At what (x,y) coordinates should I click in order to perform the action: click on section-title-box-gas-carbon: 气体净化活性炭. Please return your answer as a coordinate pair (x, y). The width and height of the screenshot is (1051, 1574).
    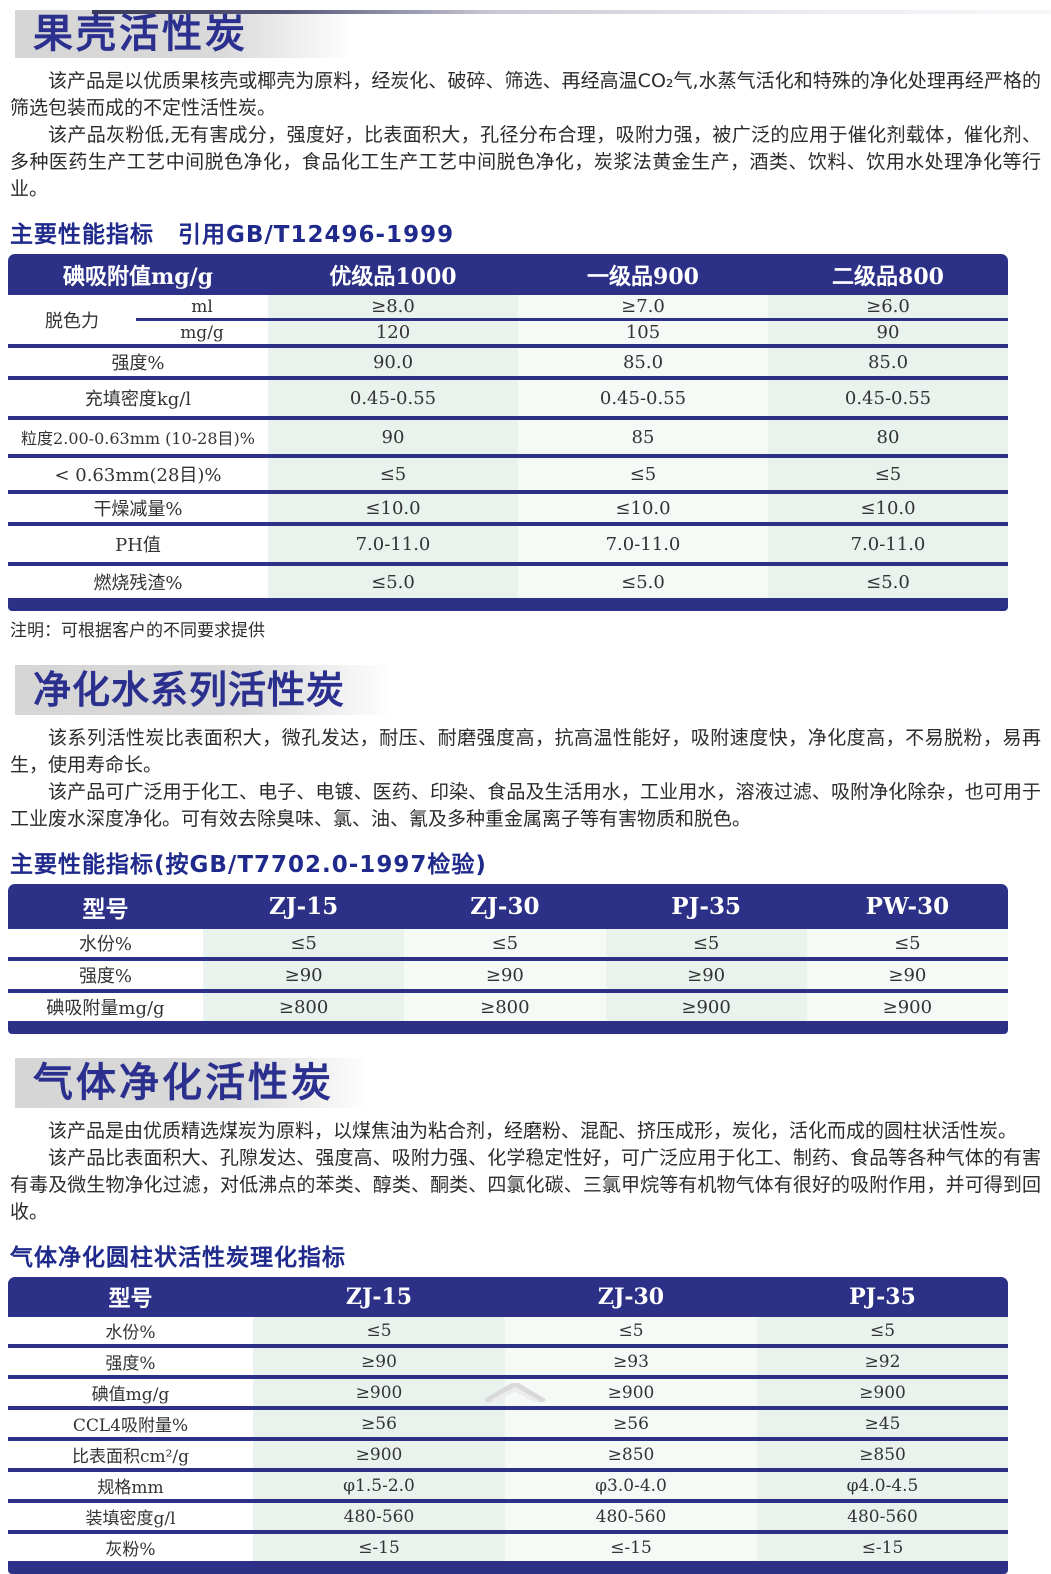
    Looking at the image, I should click on (189, 1083).